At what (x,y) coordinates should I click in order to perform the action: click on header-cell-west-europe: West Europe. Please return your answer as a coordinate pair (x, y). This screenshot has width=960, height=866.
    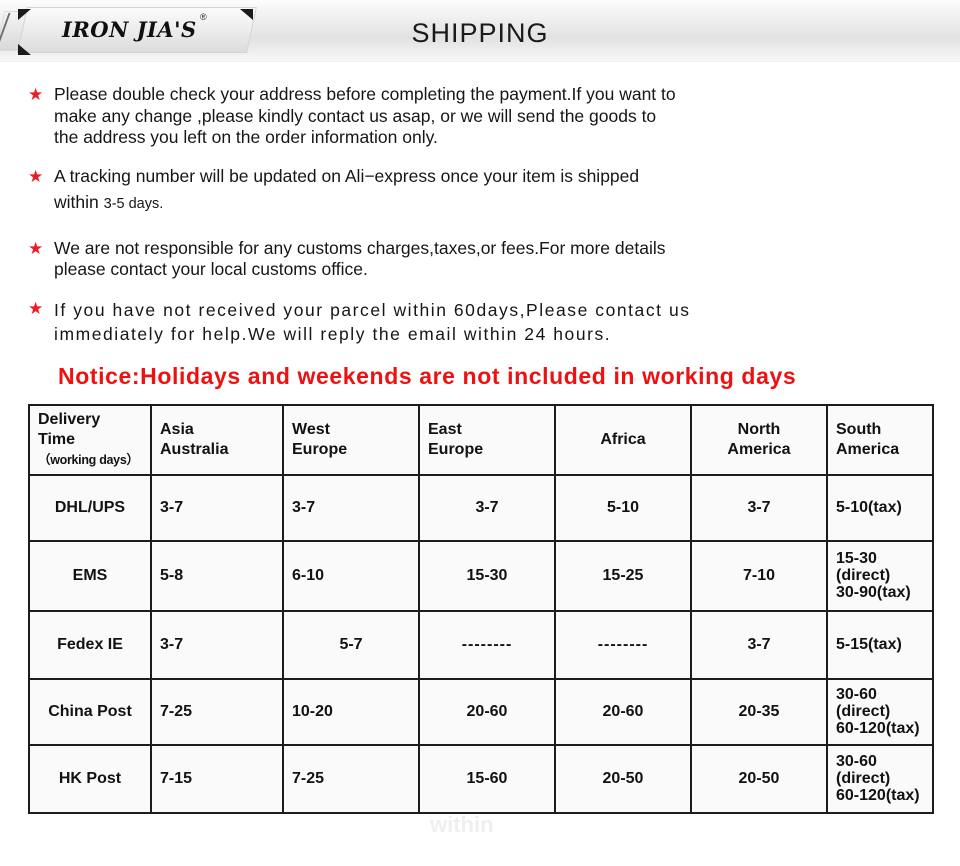
    Looking at the image, I should click on (351, 439).